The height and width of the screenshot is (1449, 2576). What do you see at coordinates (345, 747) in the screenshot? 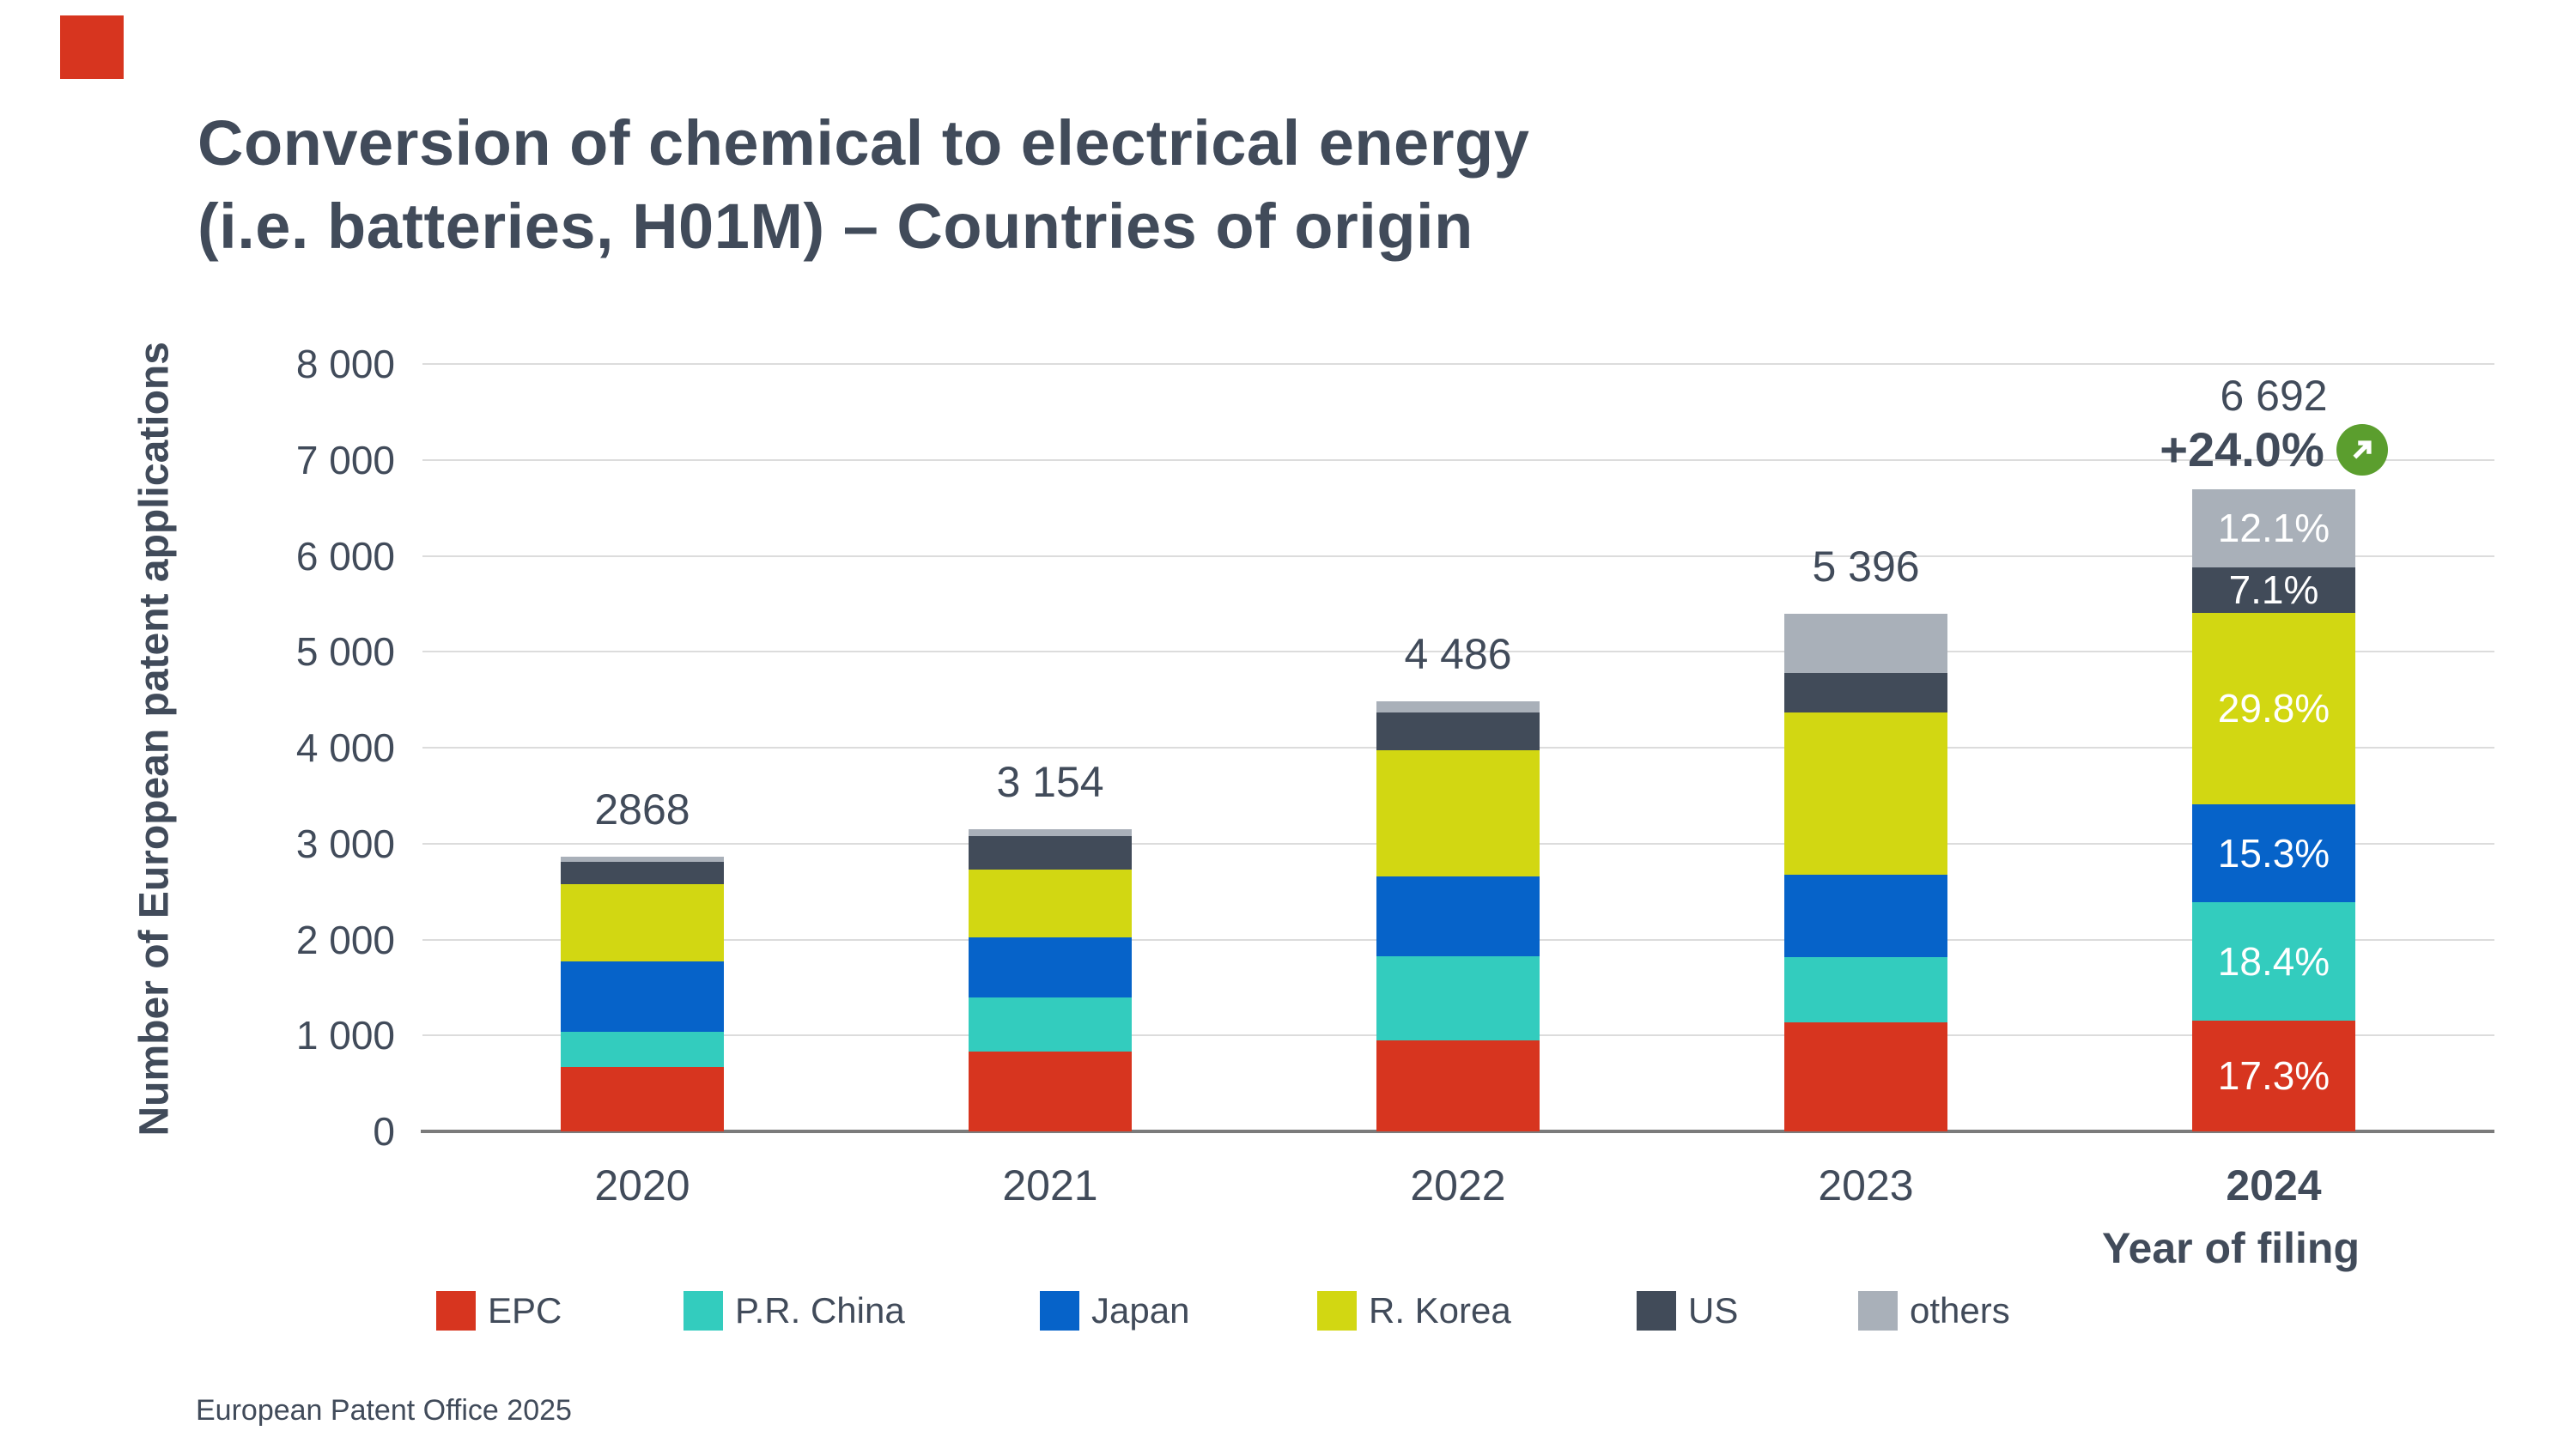
I see `y-tick-label: 4 000` at bounding box center [345, 747].